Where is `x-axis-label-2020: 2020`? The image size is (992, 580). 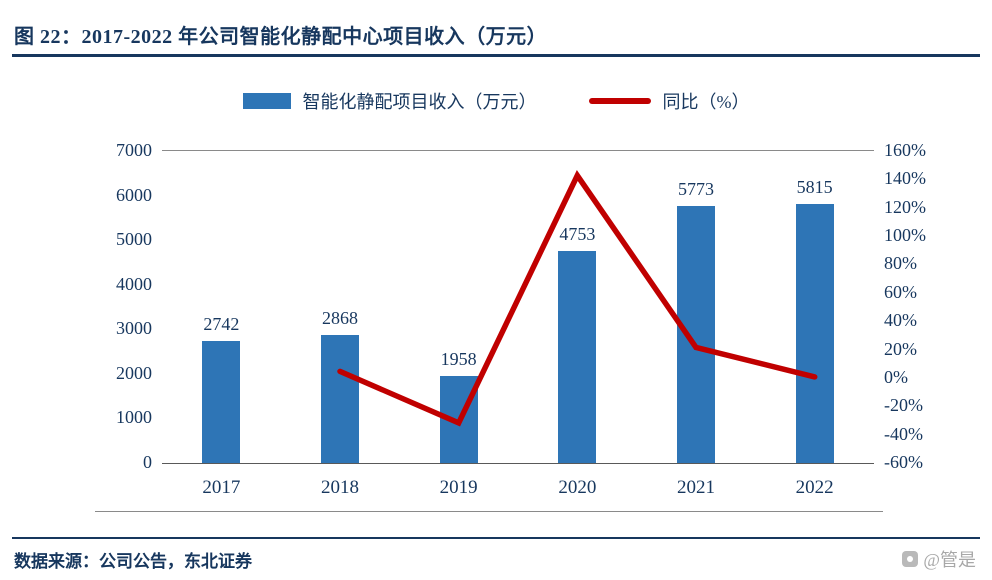 x-axis-label-2020: 2020 is located at coordinates (577, 487).